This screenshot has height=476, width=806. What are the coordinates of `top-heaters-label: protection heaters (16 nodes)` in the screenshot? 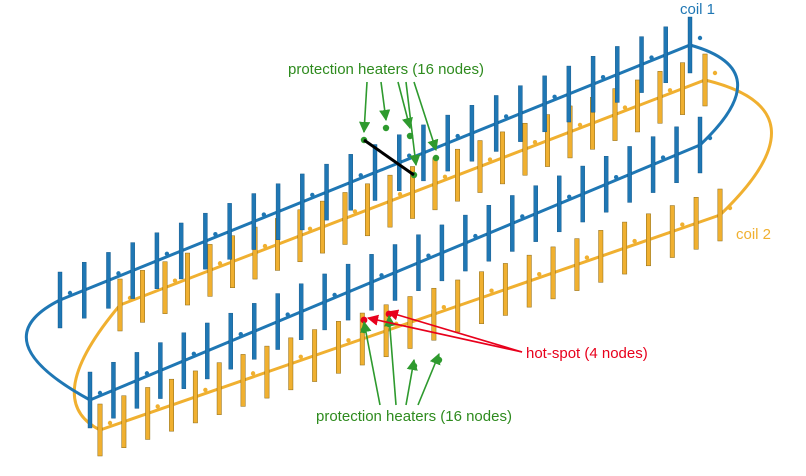 It's located at (386, 69).